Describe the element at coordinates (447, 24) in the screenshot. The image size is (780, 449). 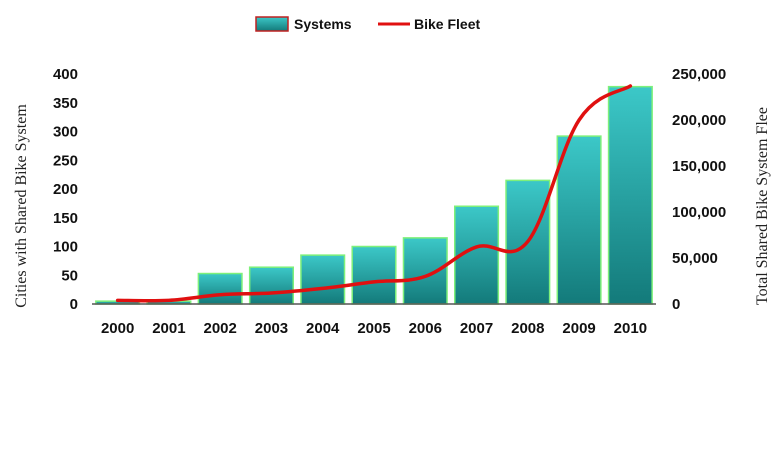
I see `legend-label-bike-fleet: Bike Fleet` at that location.